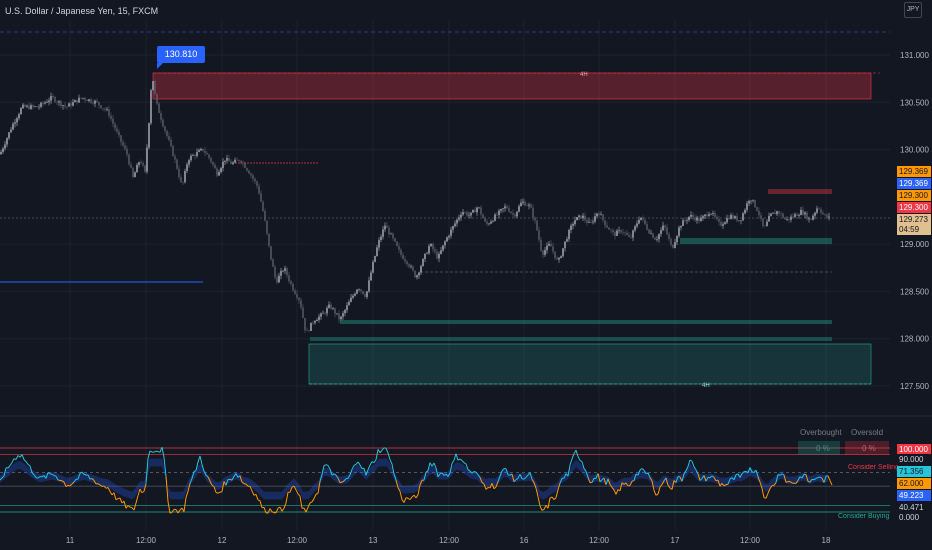 The width and height of the screenshot is (932, 550). What do you see at coordinates (524, 540) in the screenshot?
I see `x-tick-label: 16` at bounding box center [524, 540].